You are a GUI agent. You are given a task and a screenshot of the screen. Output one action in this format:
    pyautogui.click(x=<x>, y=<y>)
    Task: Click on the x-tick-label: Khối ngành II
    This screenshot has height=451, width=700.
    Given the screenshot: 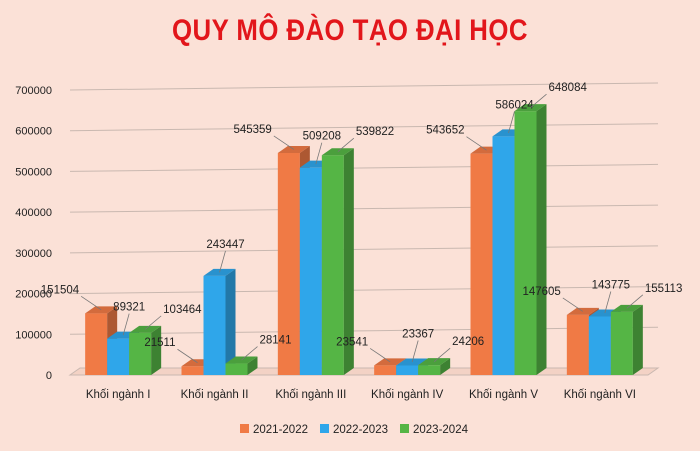 What is the action you would take?
    pyautogui.click(x=215, y=395)
    